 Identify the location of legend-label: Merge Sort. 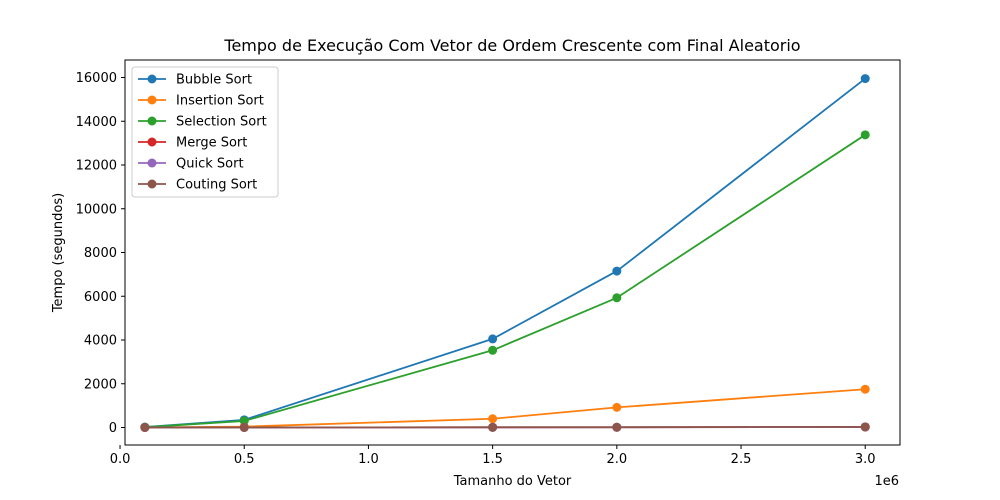
(211, 143).